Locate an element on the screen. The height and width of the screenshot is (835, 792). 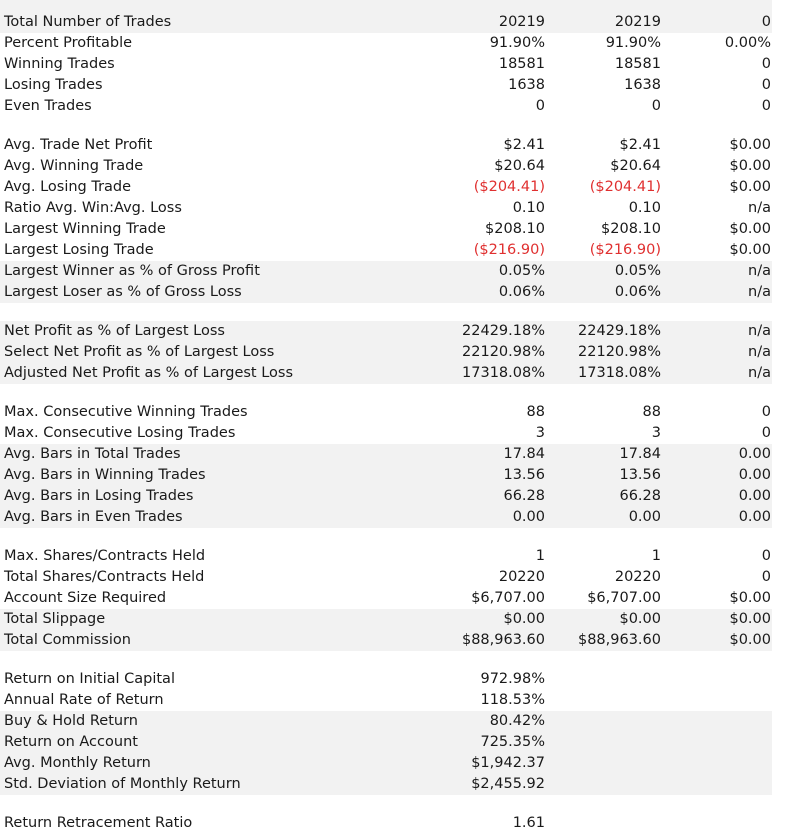
value-long-trades: $88,963.60 is located at coordinates (619, 640).